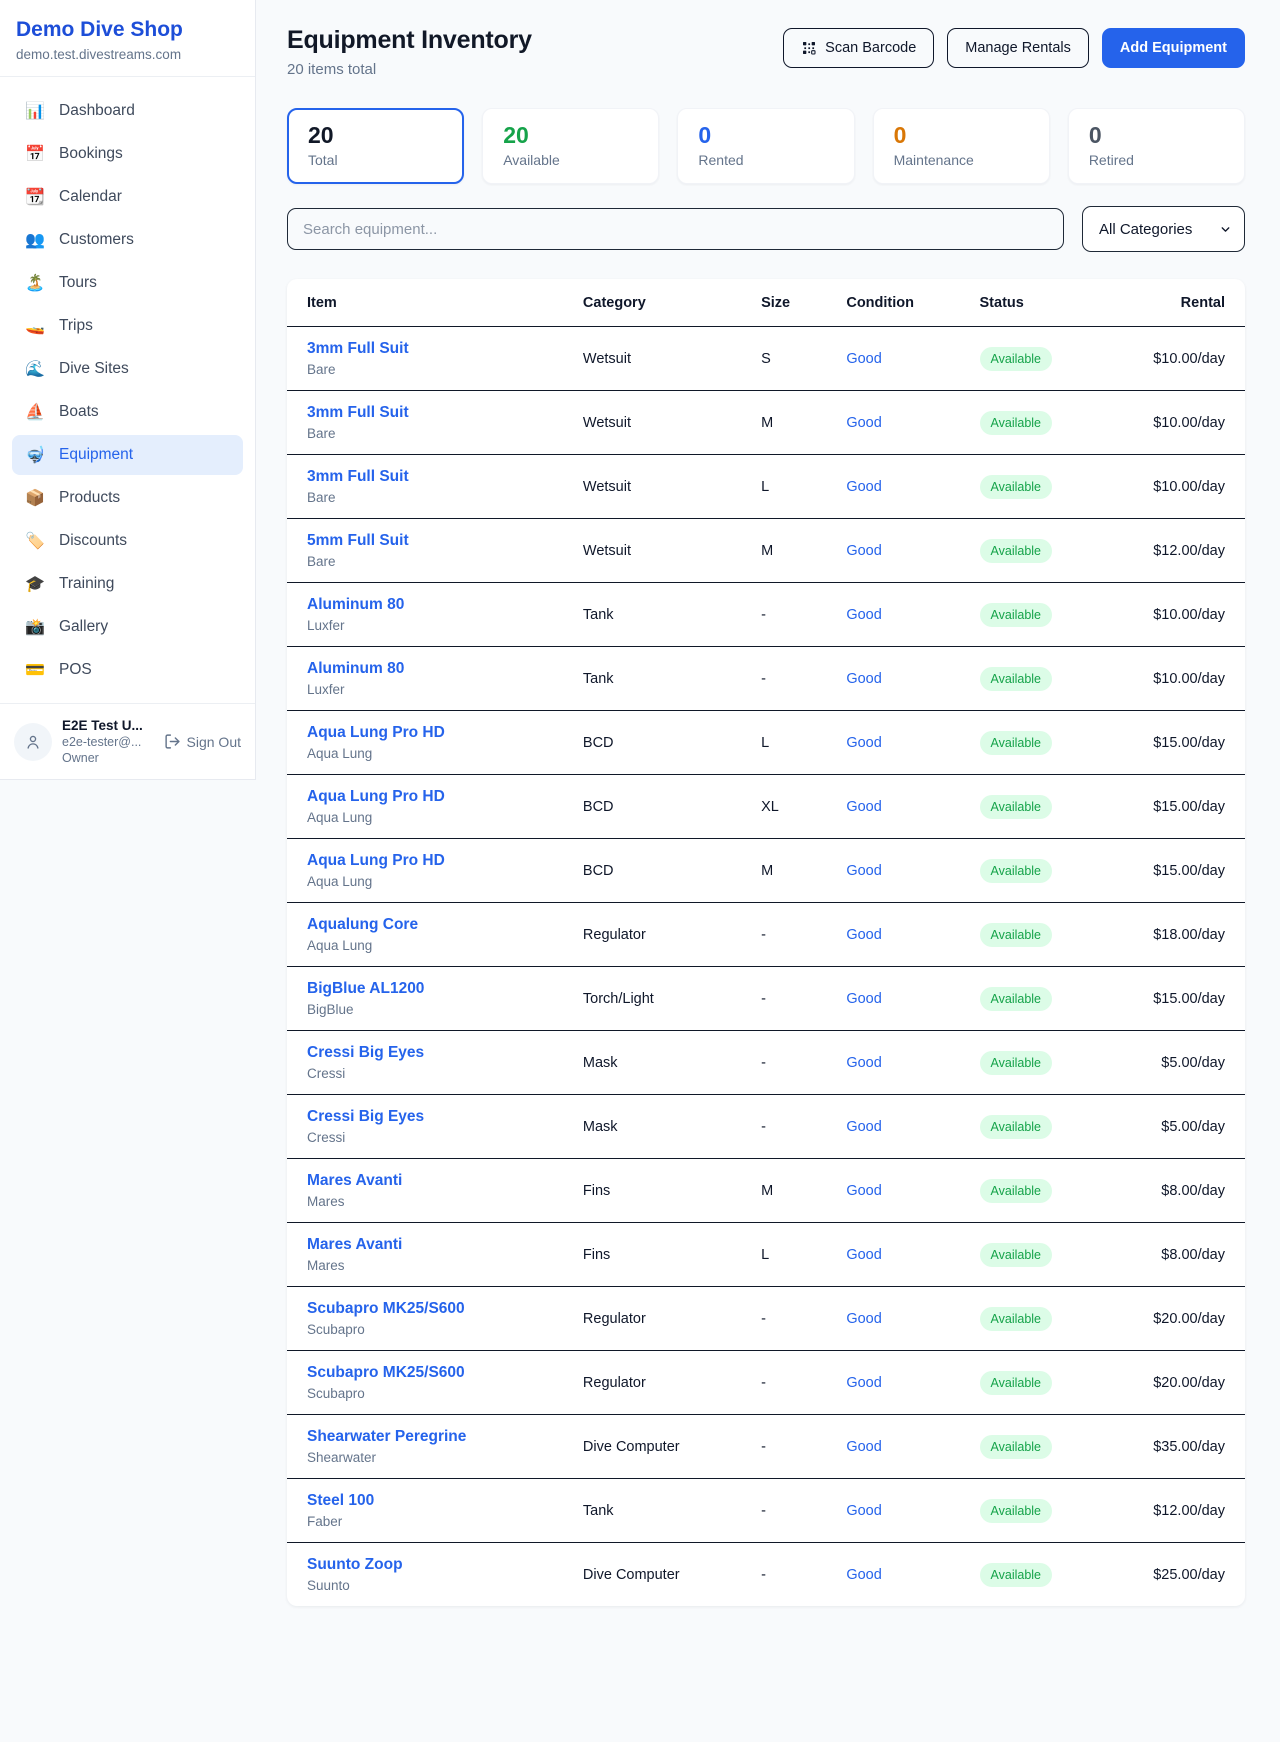 This screenshot has width=1280, height=1742. I want to click on manage-rentals-button: Manage Rentals, so click(1018, 48).